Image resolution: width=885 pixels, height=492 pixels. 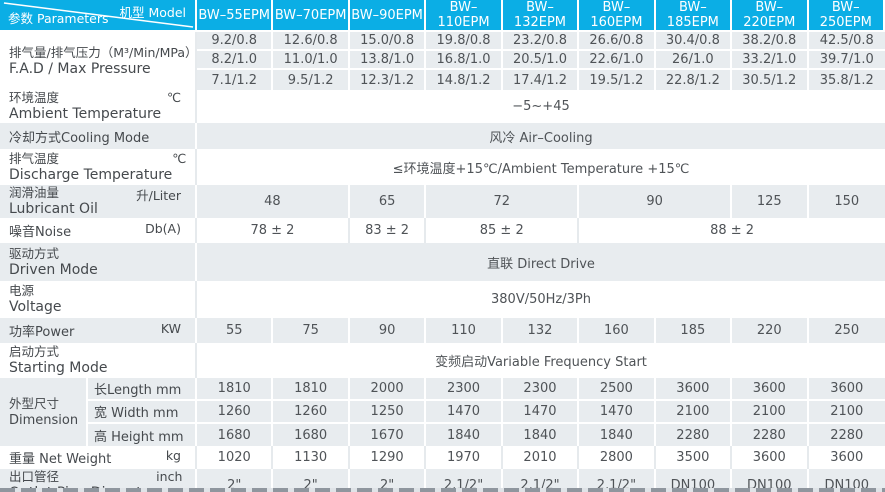 I want to click on weight-value: 1130, so click(x=311, y=457).